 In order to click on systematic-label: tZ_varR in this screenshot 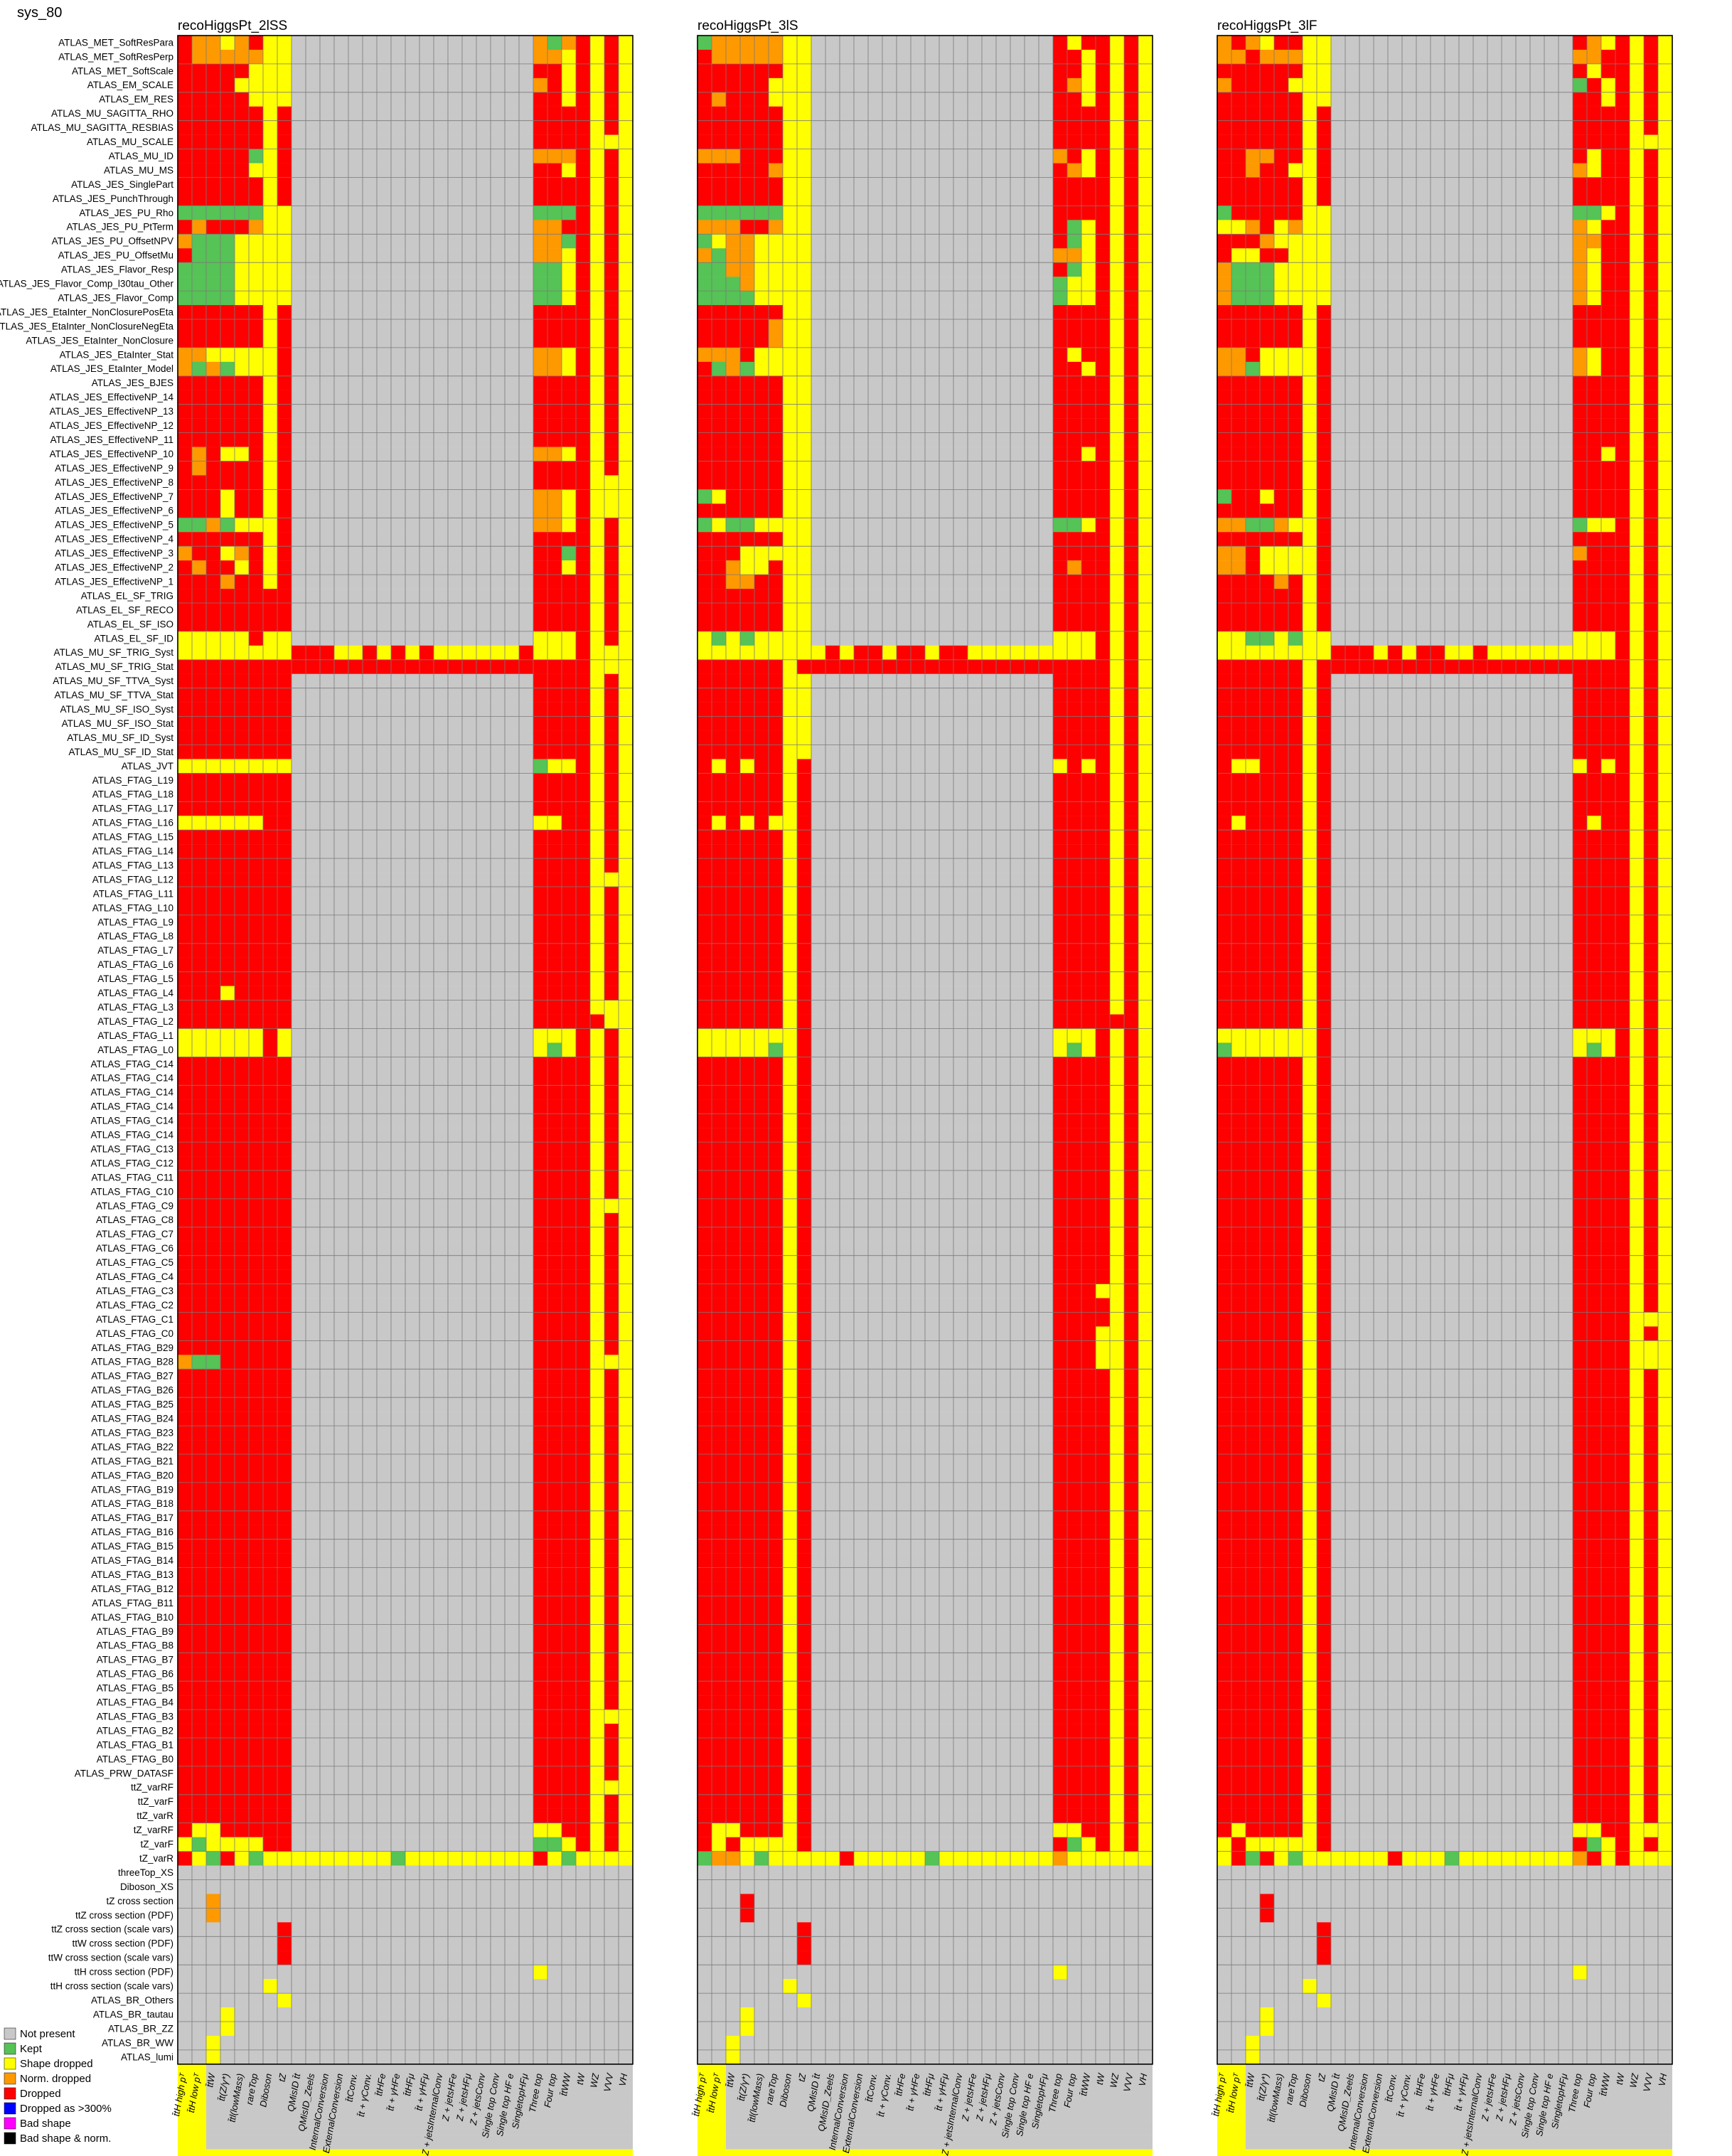, I will do `click(156, 1858)`.